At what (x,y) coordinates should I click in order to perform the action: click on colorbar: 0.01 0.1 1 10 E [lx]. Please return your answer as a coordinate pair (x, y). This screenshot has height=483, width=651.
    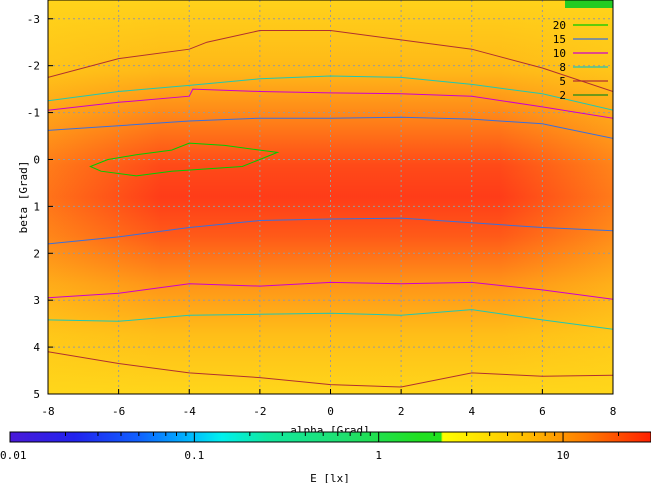
    Looking at the image, I should click on (325, 457).